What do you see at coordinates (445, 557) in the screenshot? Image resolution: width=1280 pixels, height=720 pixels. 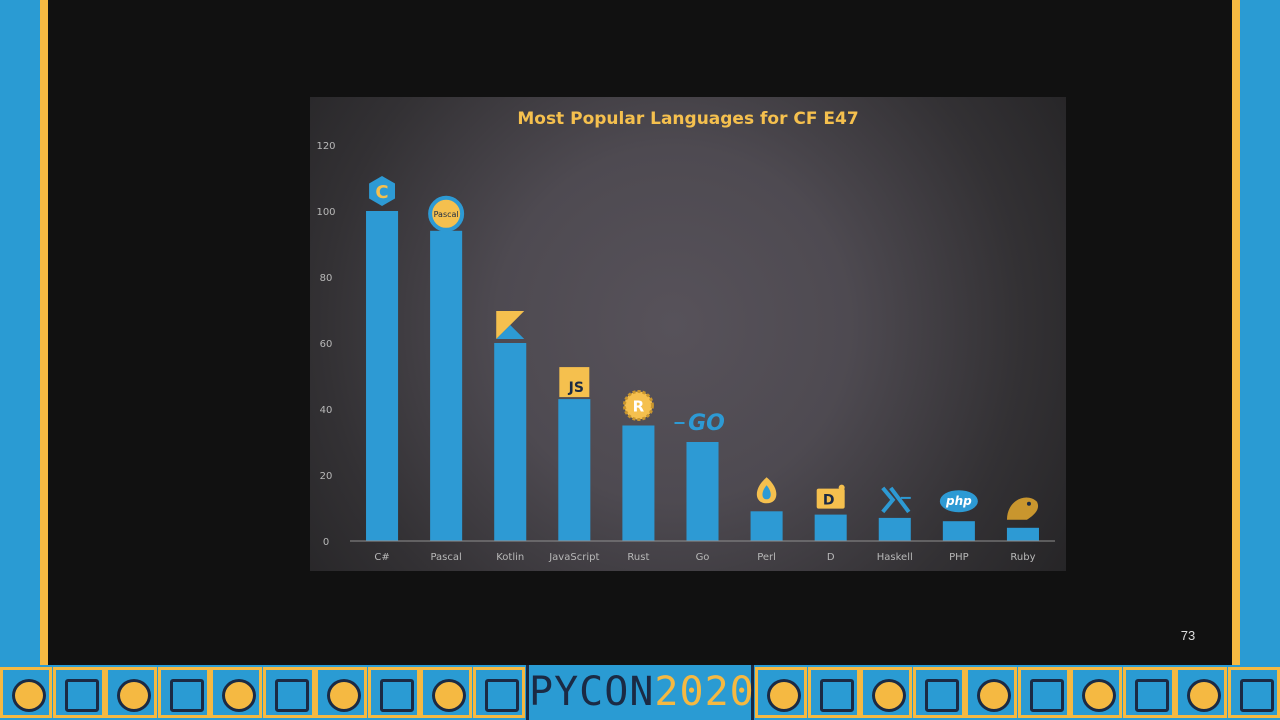 I see `x-tick-label: Pascal` at bounding box center [445, 557].